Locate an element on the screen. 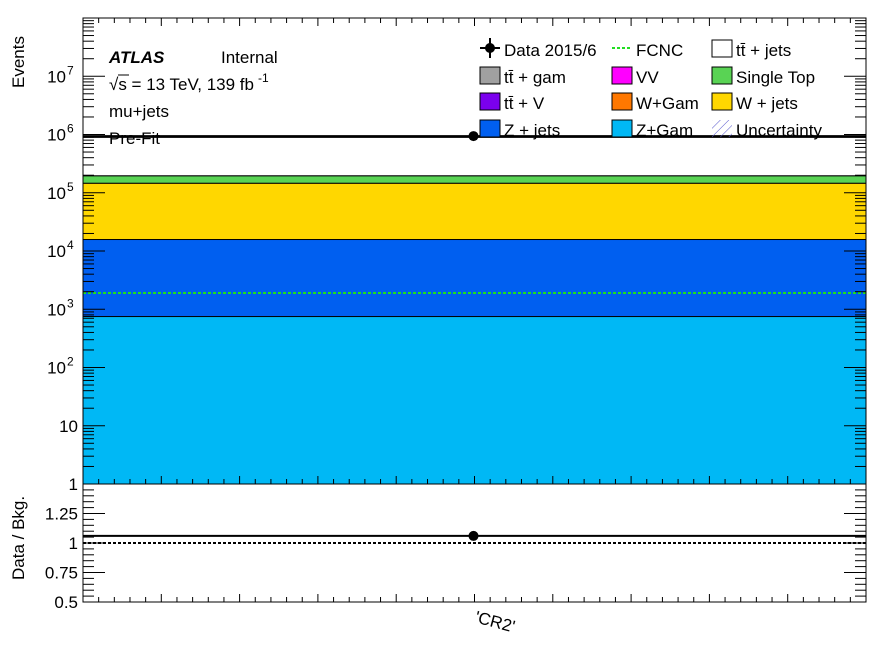  legend-label: Uncertainty is located at coordinates (779, 130).